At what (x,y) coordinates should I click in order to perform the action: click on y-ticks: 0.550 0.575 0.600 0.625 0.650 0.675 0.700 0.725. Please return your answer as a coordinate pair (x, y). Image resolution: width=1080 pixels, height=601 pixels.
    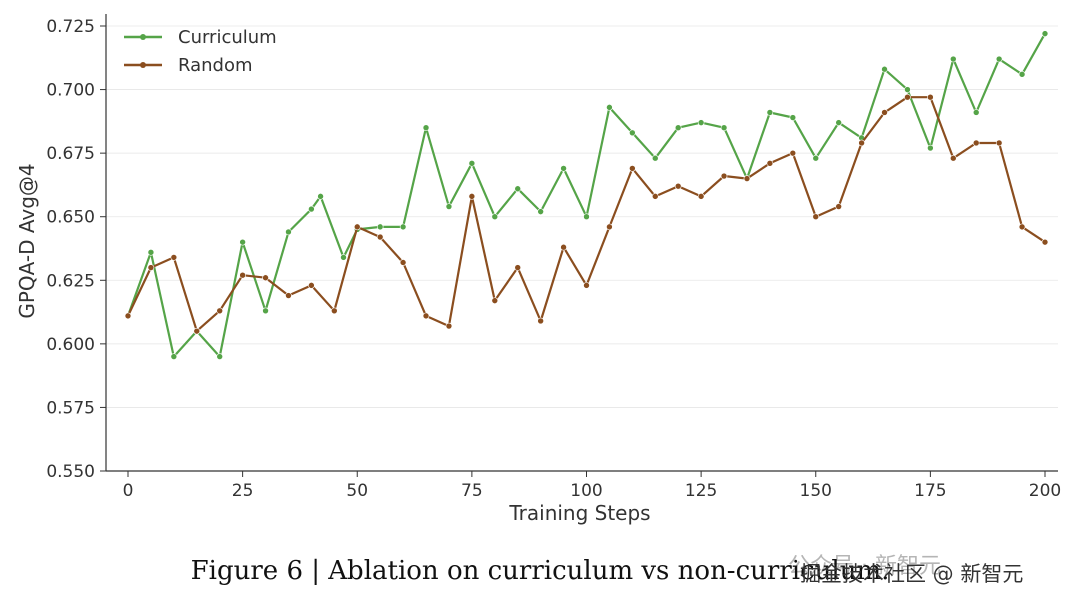
    Looking at the image, I should click on (76, 249).